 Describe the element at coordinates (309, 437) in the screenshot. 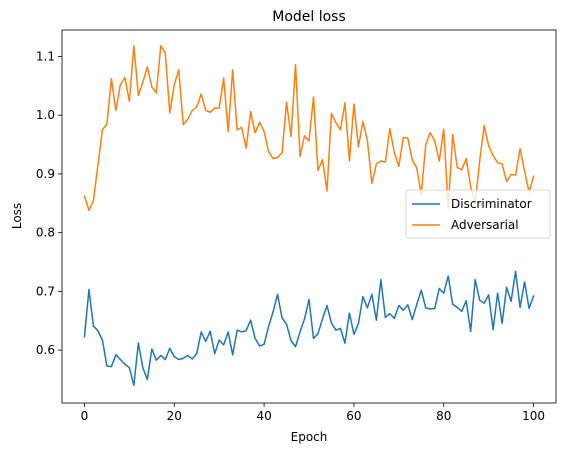

I see `x-axis-label: Epoch` at that location.